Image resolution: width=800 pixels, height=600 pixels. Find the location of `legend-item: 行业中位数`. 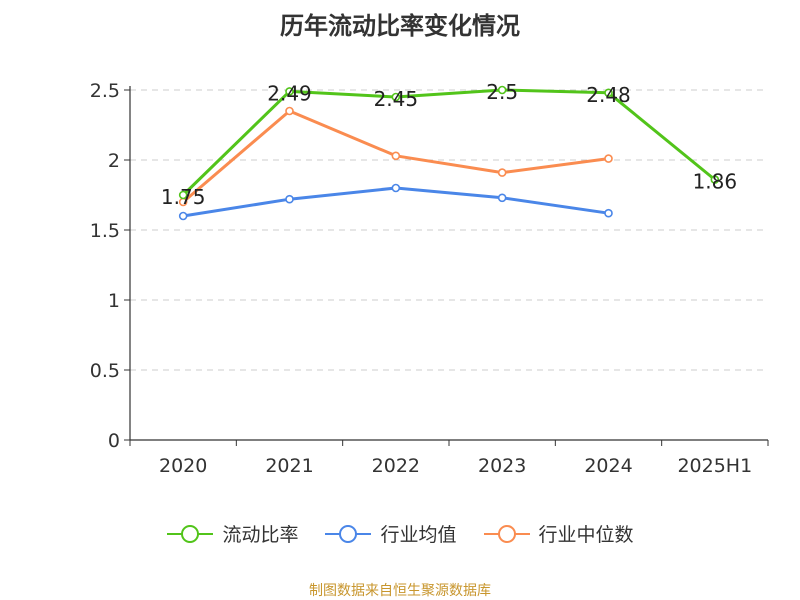

legend-item: 行业中位数 is located at coordinates (558, 533).